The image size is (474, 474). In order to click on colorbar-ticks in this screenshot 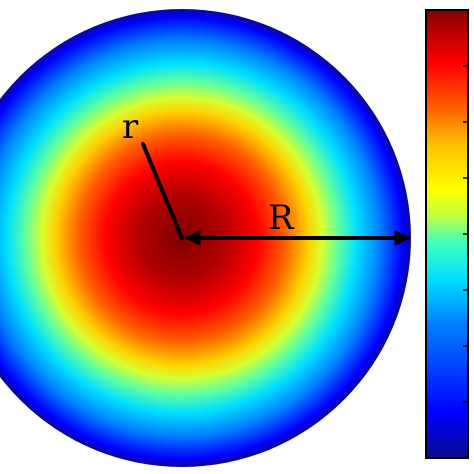, I will do `click(465, 234)`.